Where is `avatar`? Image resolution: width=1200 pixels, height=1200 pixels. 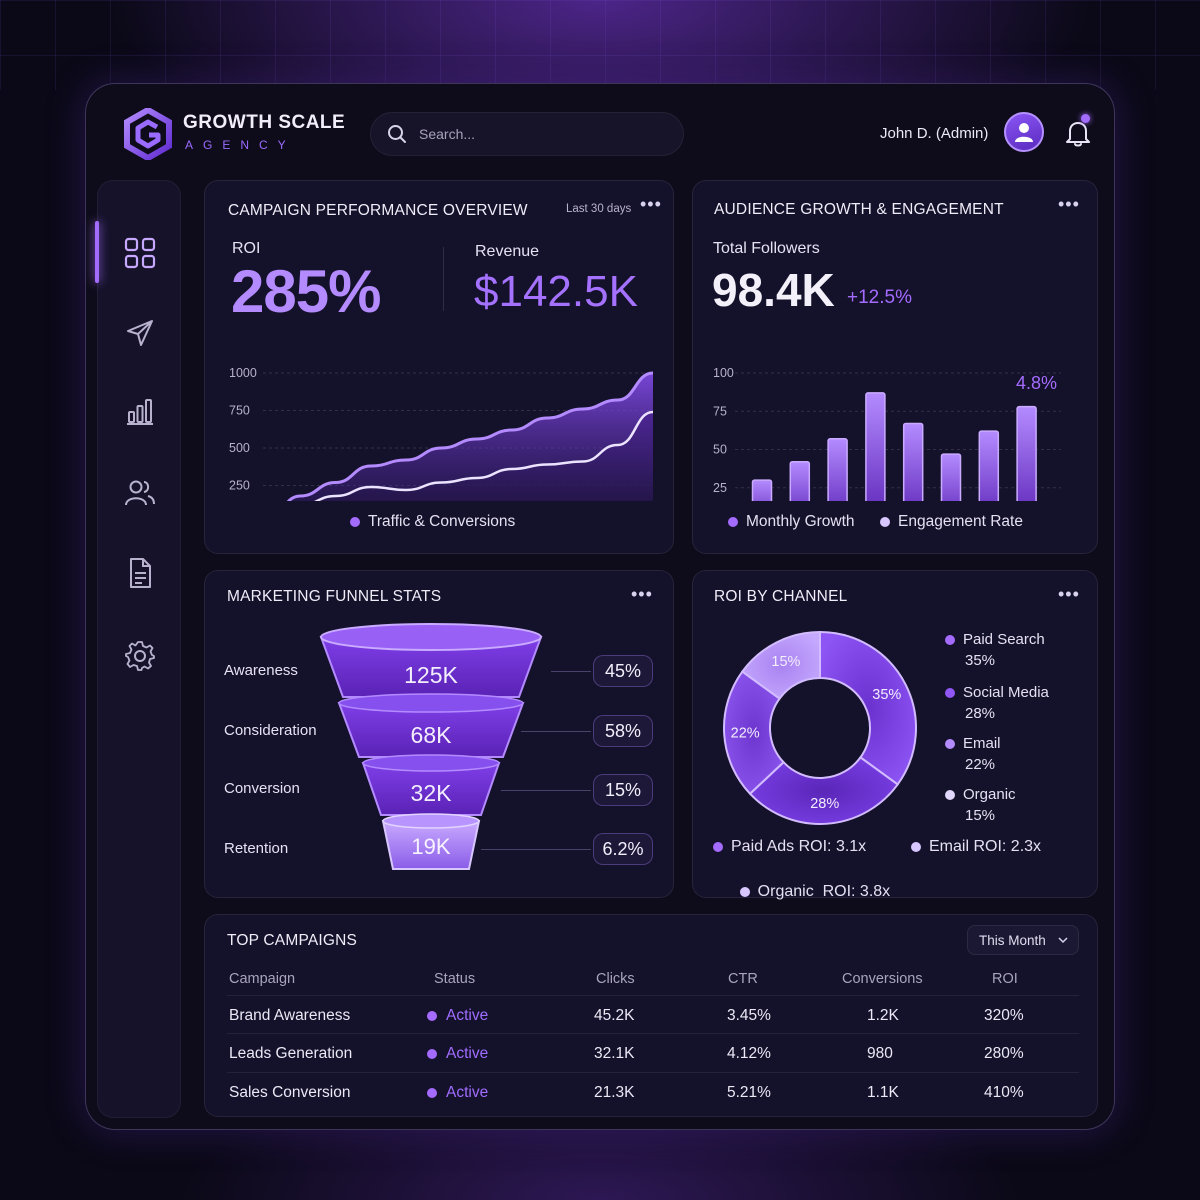
avatar is located at coordinates (1024, 132).